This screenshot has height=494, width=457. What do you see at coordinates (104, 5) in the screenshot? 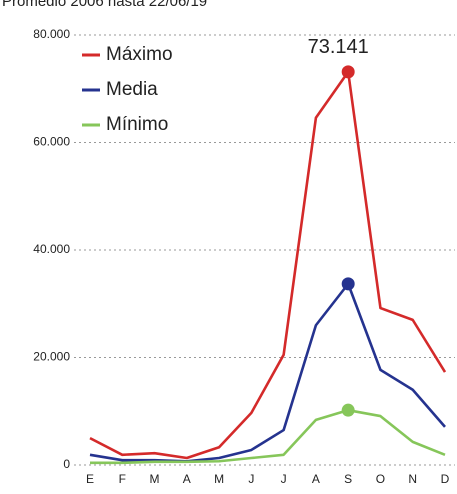
I see `chart-subtitle: Promedio 2006 hasta 22/06/19` at bounding box center [104, 5].